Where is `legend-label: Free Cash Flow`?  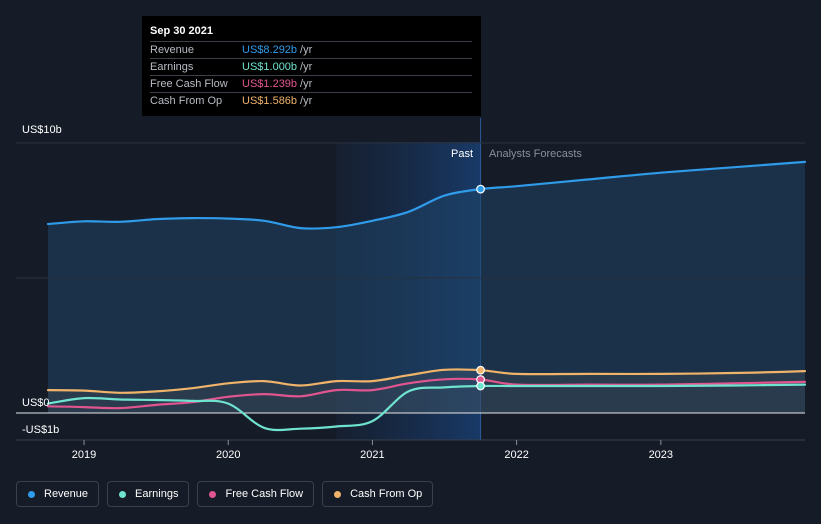
legend-label: Free Cash Flow is located at coordinates (264, 494).